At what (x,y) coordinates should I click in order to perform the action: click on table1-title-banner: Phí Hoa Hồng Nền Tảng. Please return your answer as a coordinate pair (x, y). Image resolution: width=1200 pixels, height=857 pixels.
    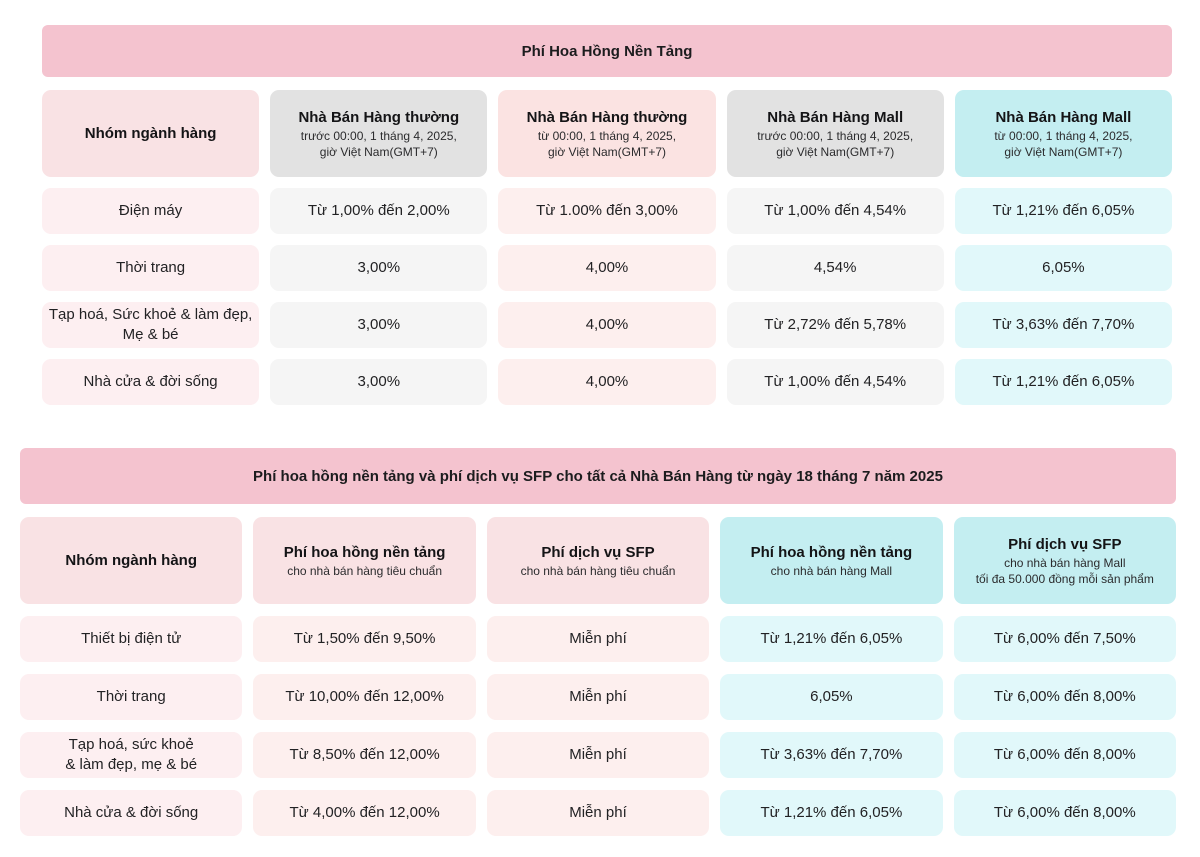
    Looking at the image, I should click on (607, 51).